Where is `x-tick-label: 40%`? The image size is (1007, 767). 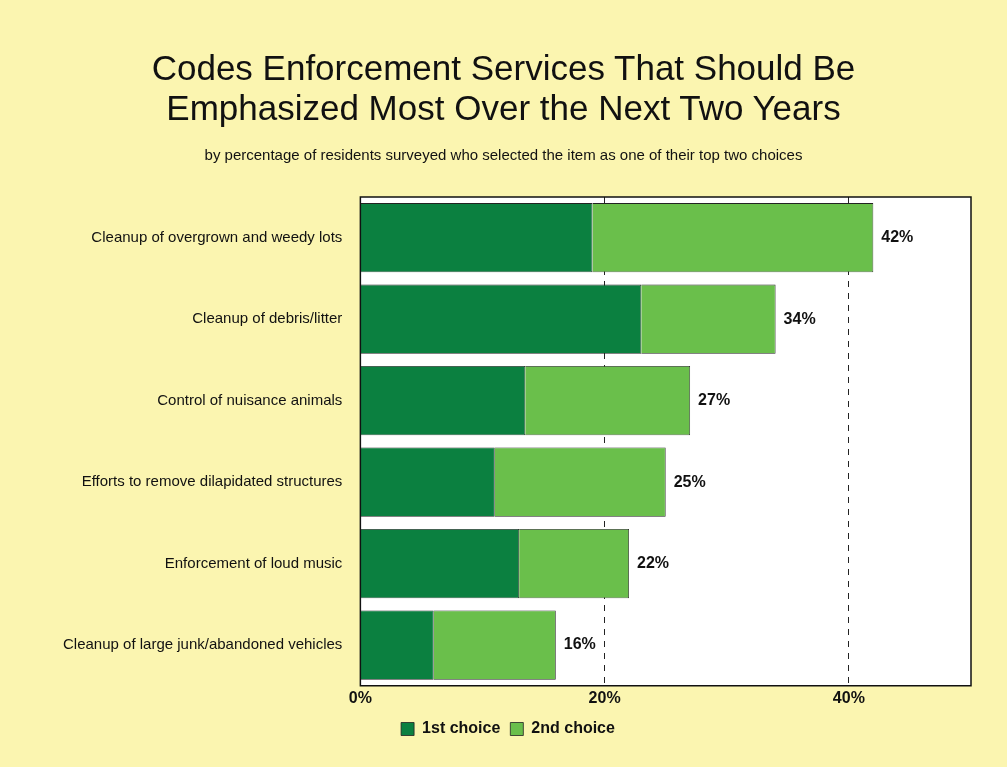 x-tick-label: 40% is located at coordinates (848, 697).